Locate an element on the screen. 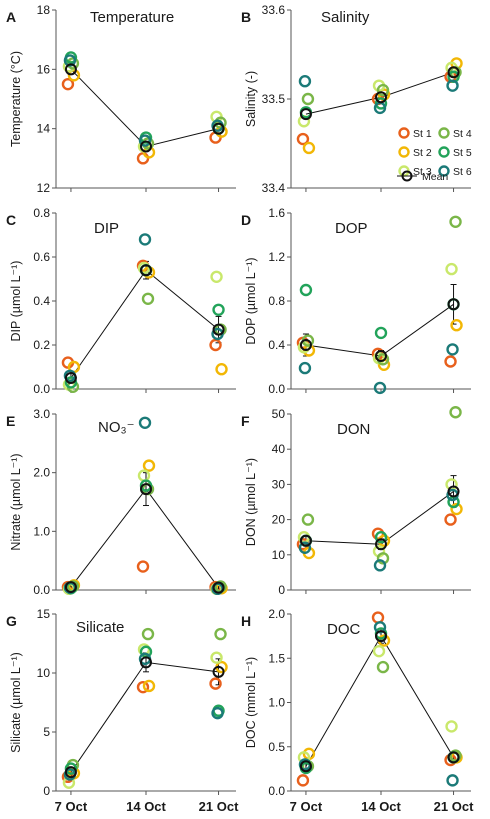 The width and height of the screenshot is (490, 819). y-tick-label: 40 is located at coordinates (279, 449).